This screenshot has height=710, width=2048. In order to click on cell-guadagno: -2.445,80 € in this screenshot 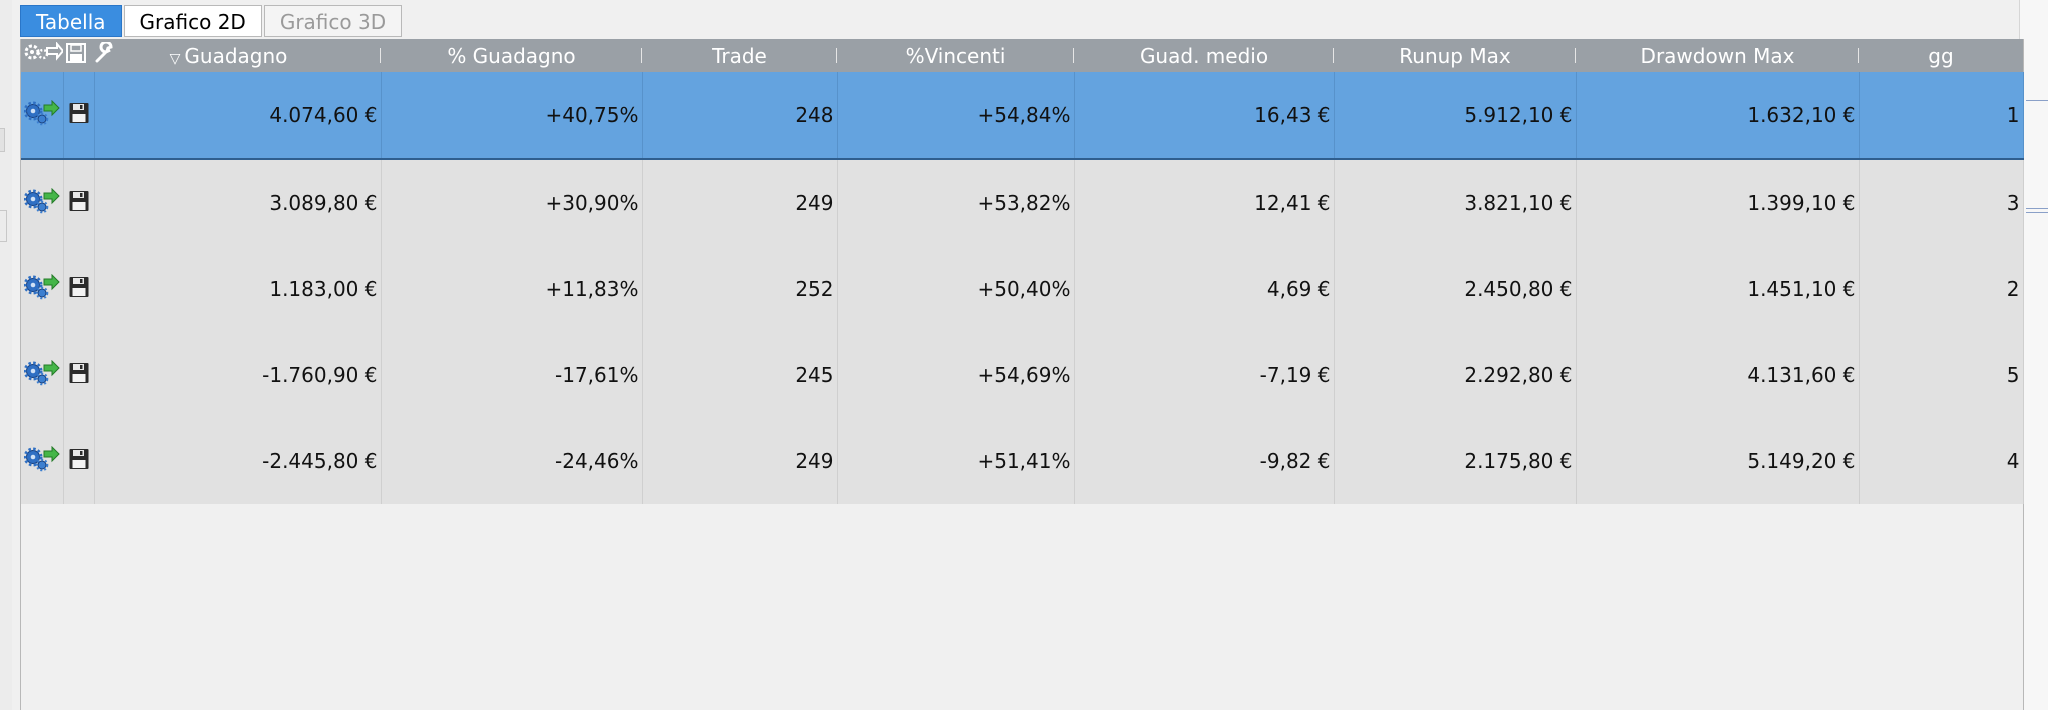, I will do `click(238, 461)`.